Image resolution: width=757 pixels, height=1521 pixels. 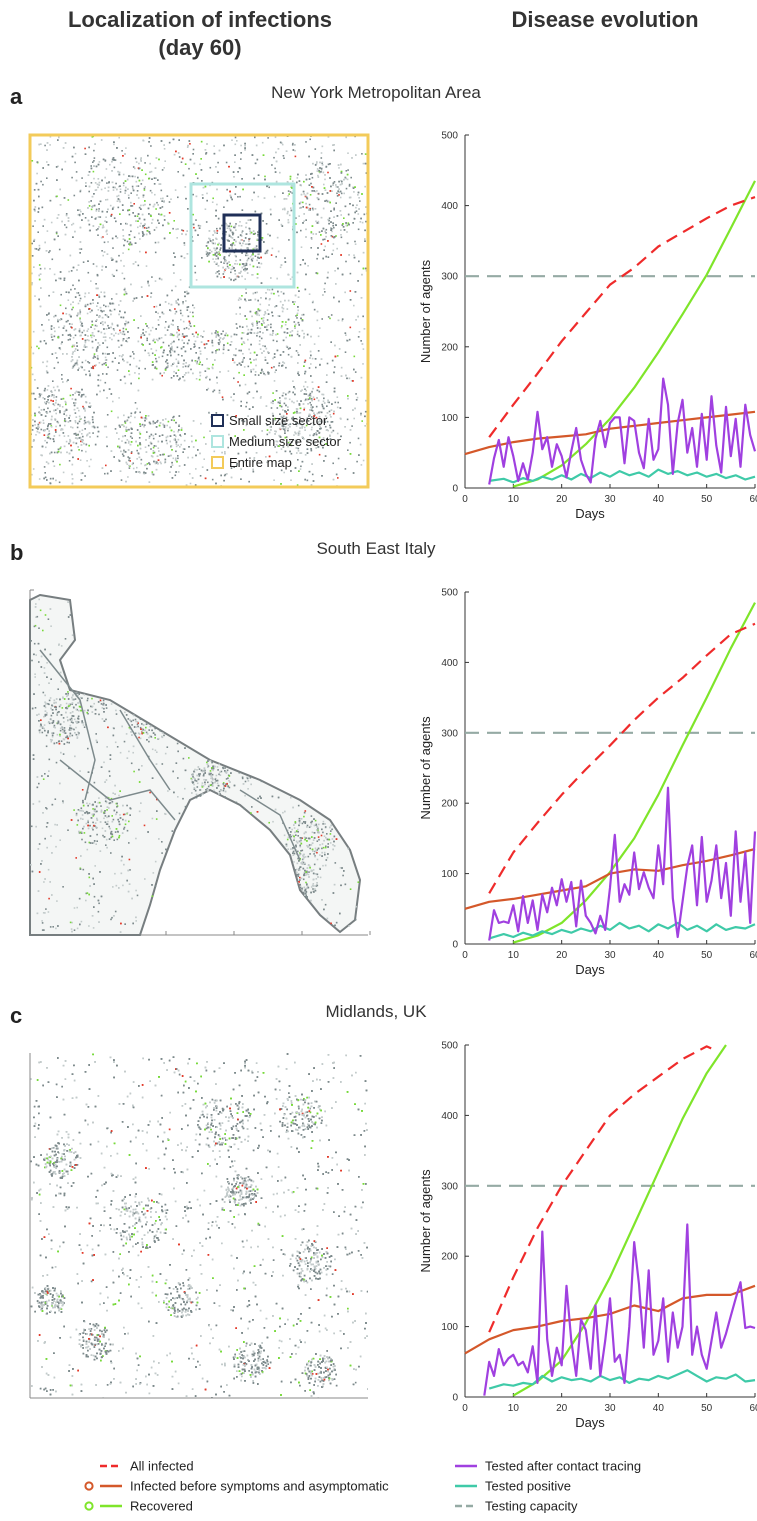 What do you see at coordinates (242, 233) in the screenshot?
I see `small-sector-frame` at bounding box center [242, 233].